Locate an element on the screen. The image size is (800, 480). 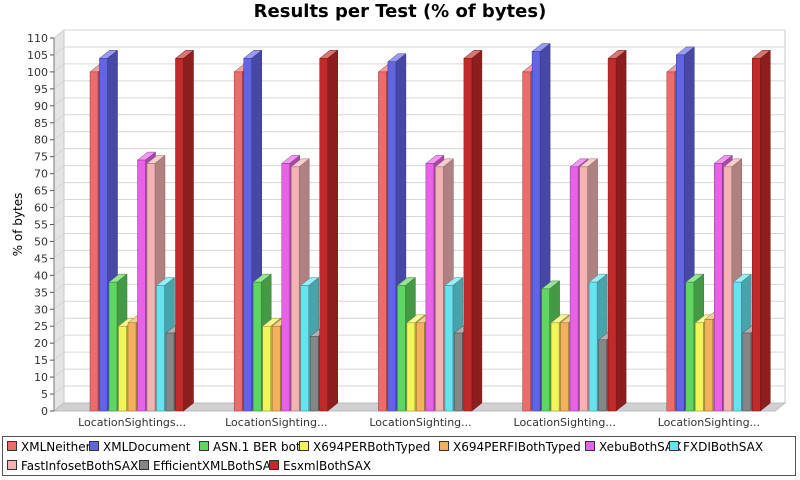
y-tick-label: 95 is located at coordinates (41, 89).